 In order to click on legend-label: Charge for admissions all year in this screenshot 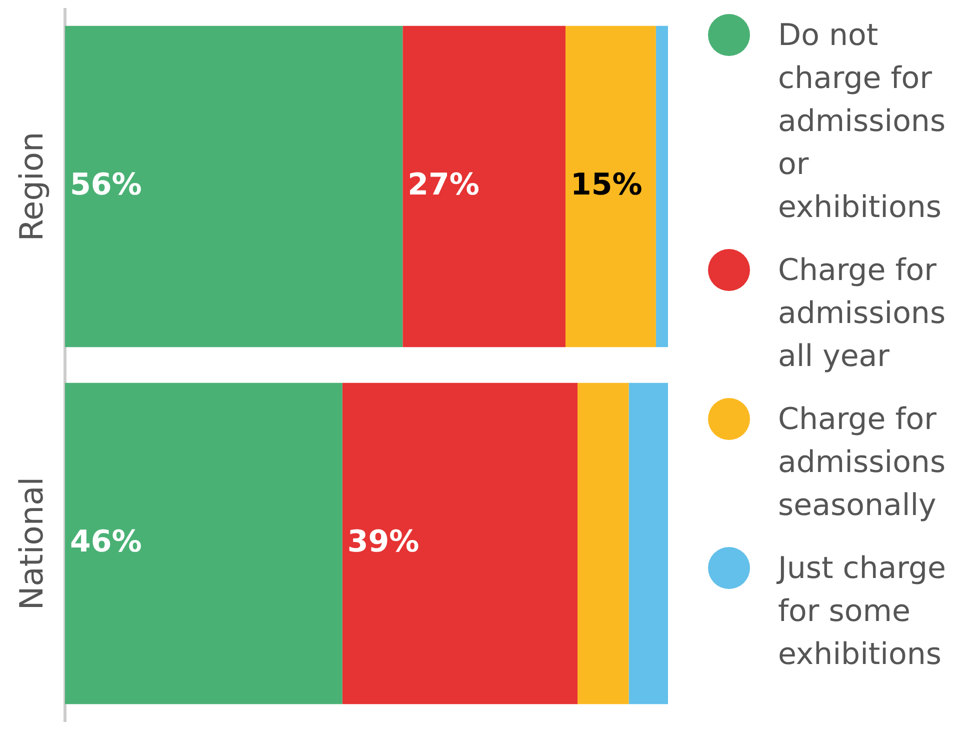, I will do `click(862, 314)`.